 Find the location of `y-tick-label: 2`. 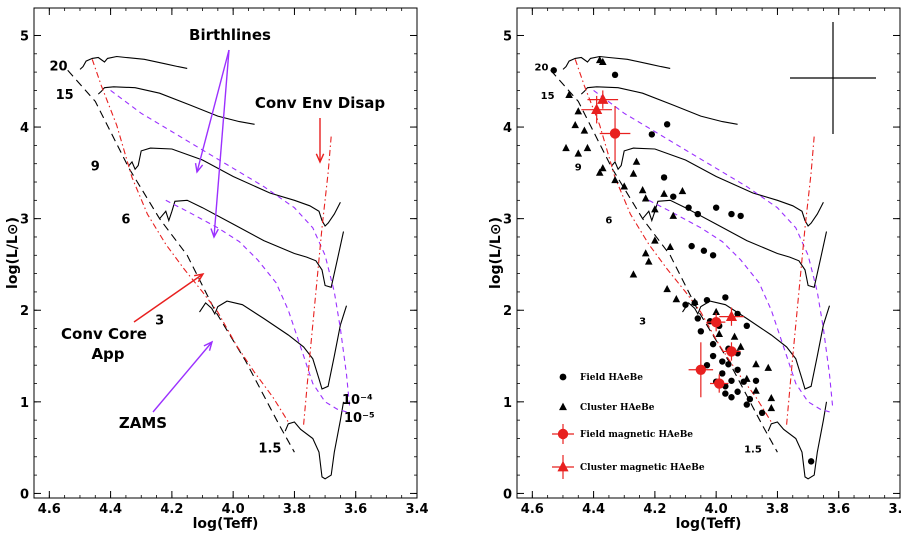

y-tick-label: 2 is located at coordinates (24, 311).